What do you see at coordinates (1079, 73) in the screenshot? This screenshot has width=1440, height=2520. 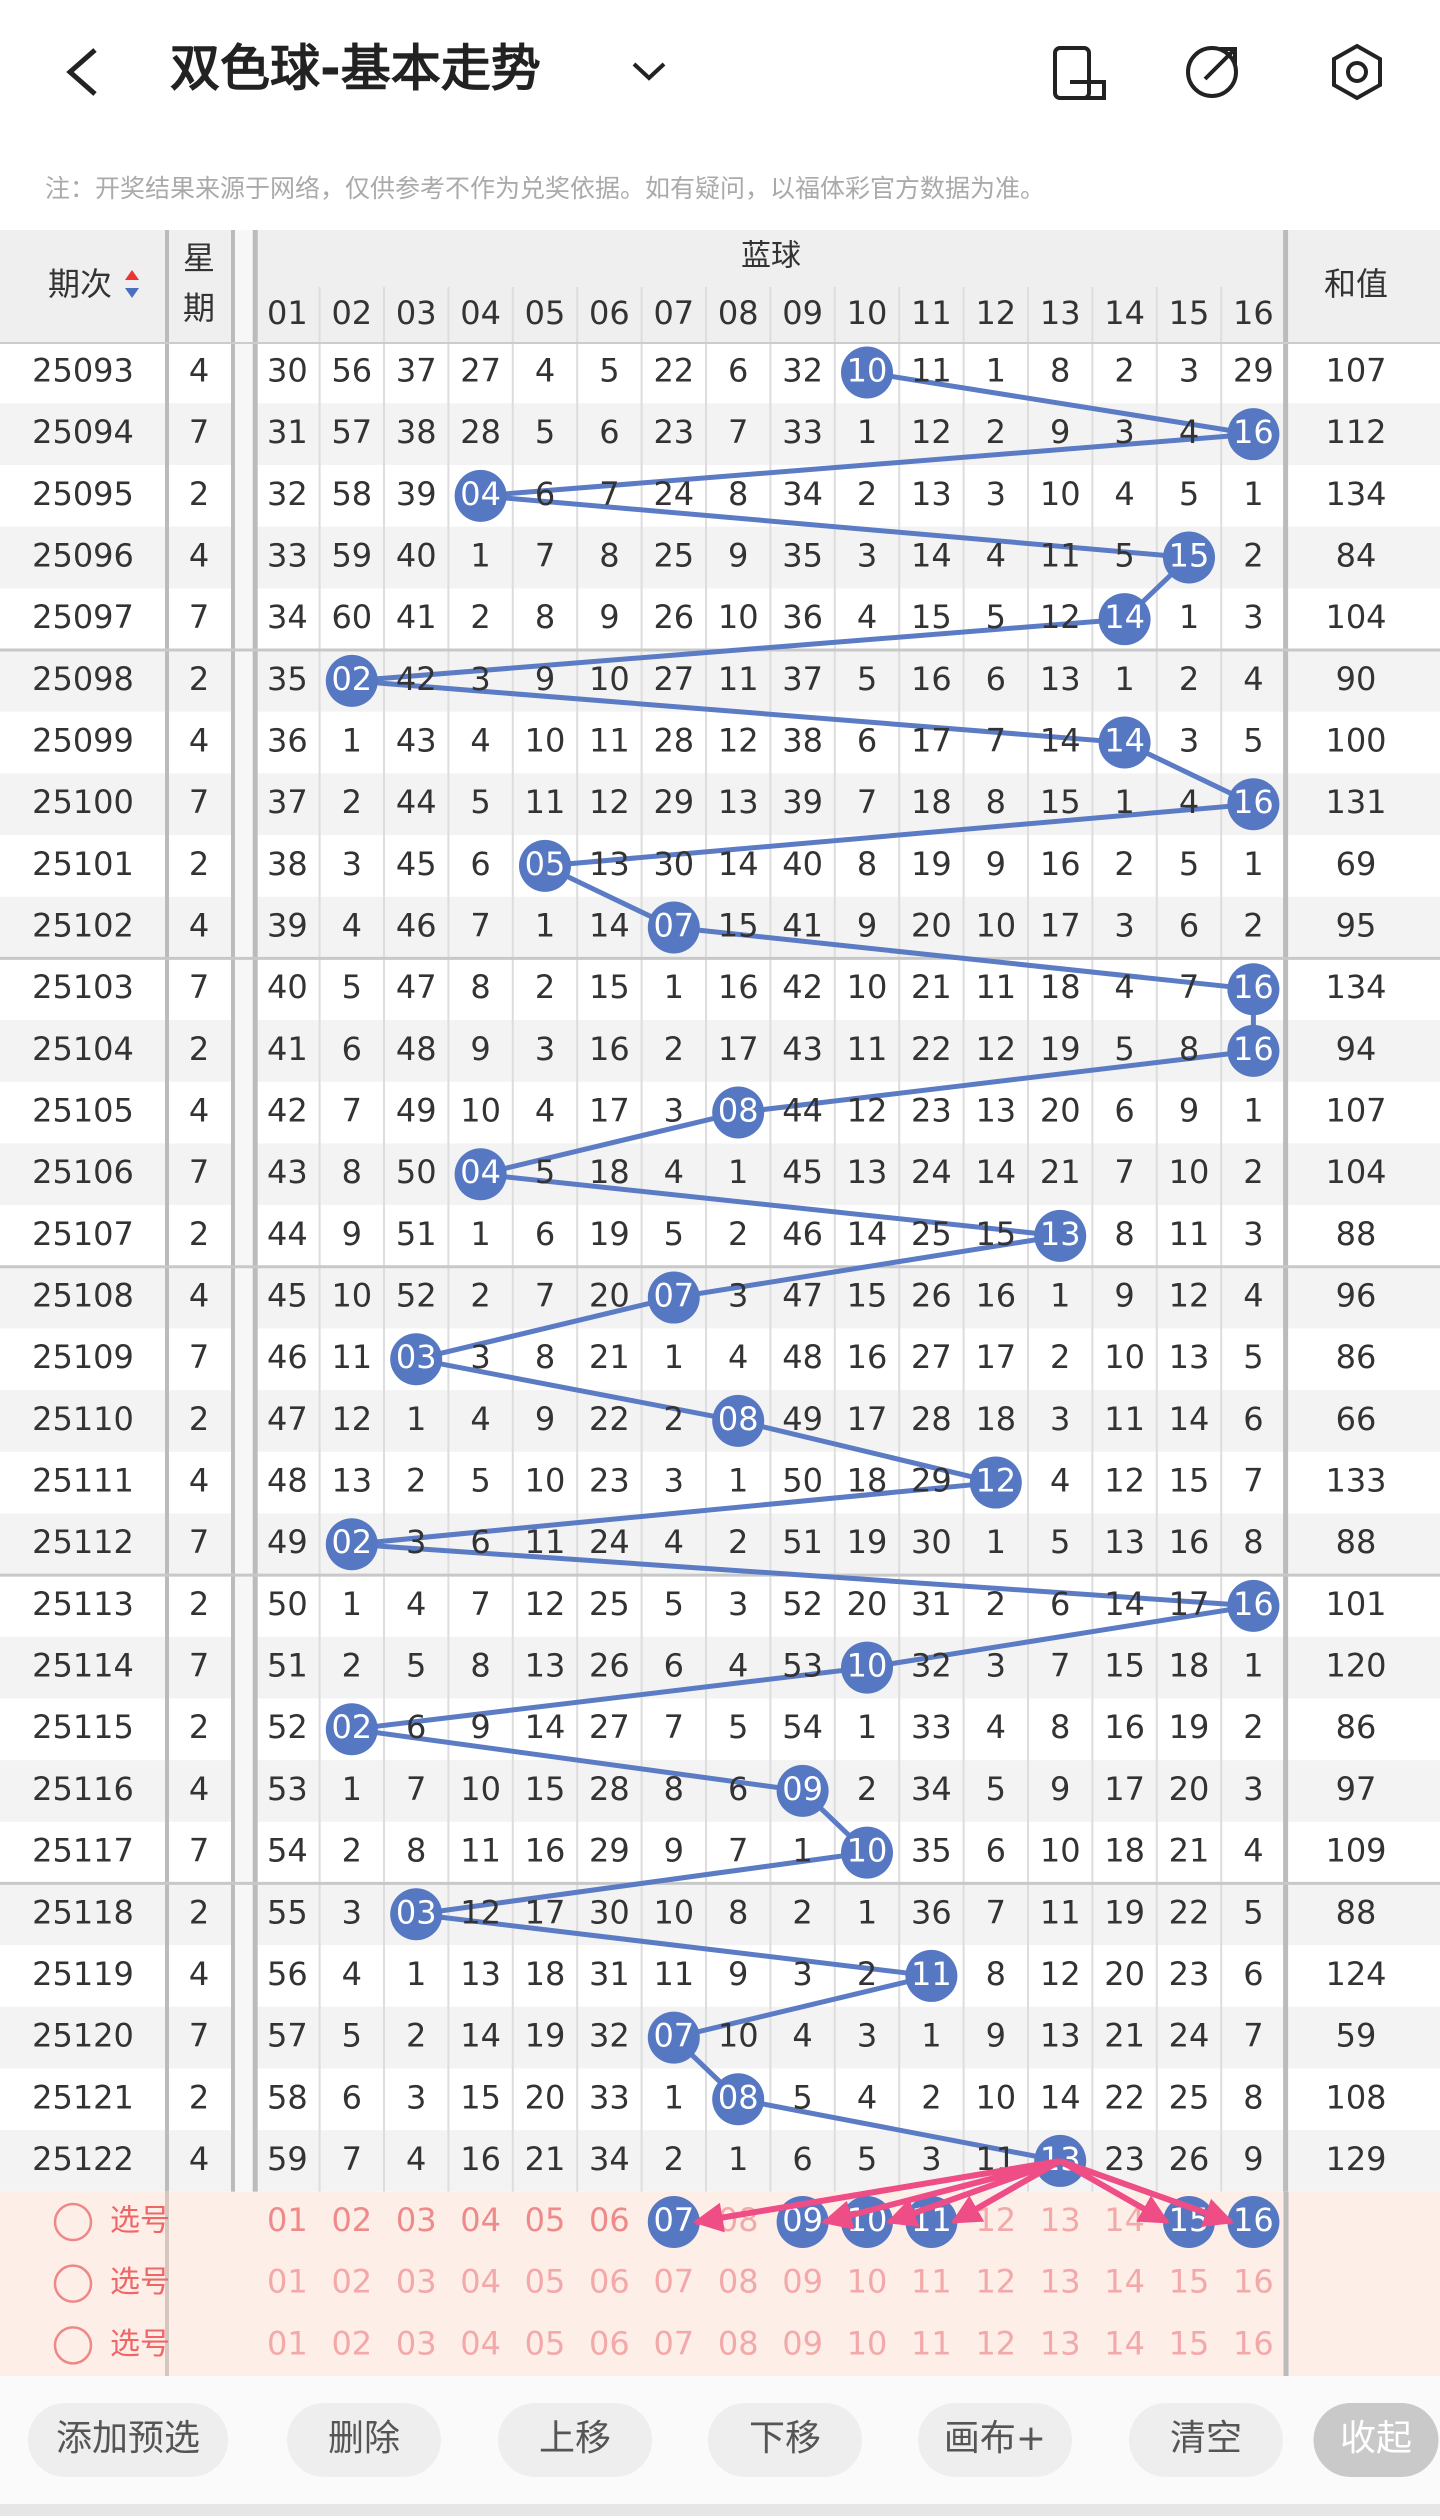 I see `icon-device` at bounding box center [1079, 73].